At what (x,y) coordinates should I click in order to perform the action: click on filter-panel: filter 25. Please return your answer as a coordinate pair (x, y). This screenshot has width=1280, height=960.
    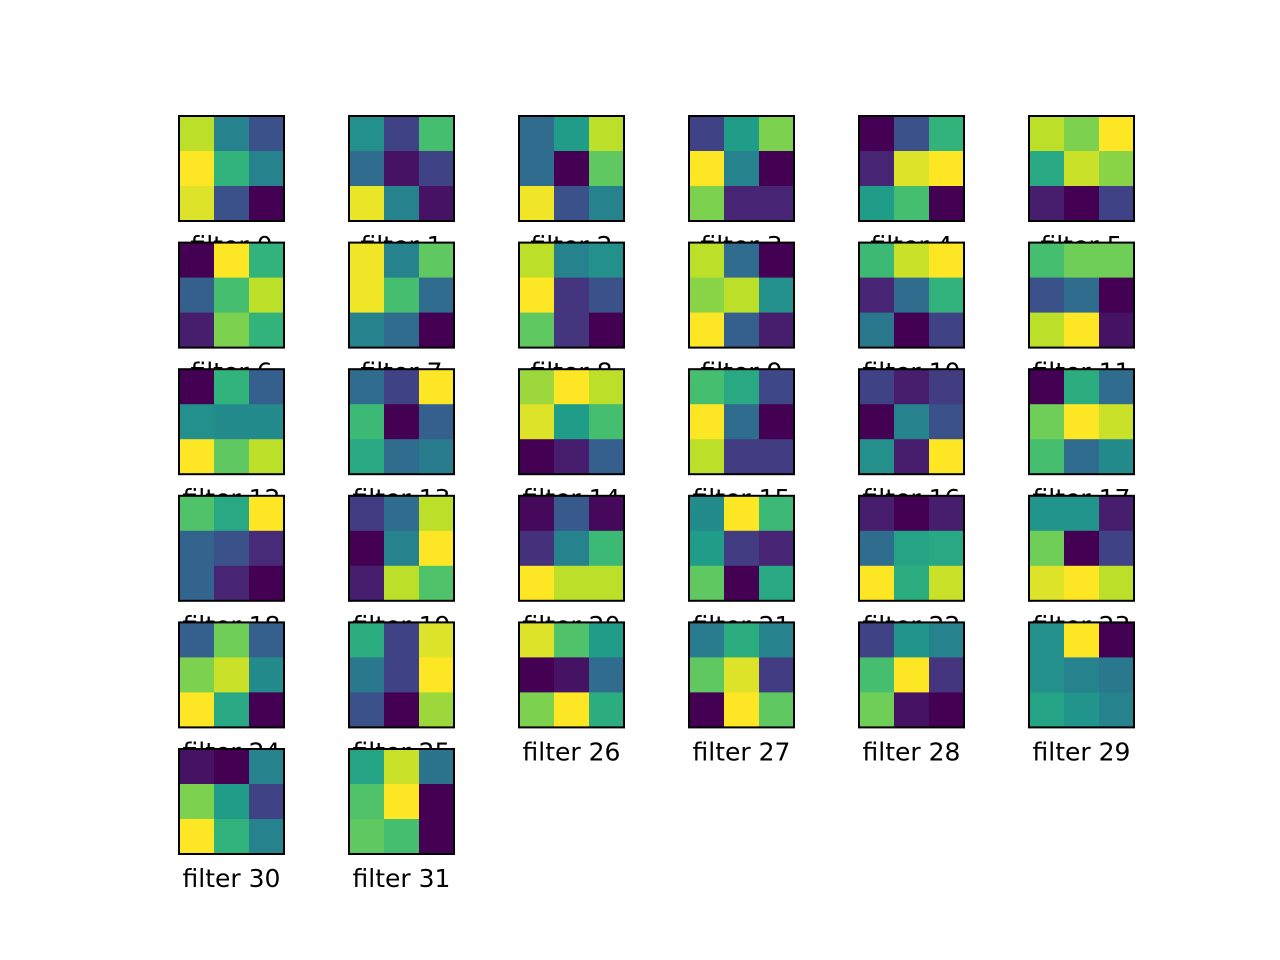
    Looking at the image, I should click on (401, 693).